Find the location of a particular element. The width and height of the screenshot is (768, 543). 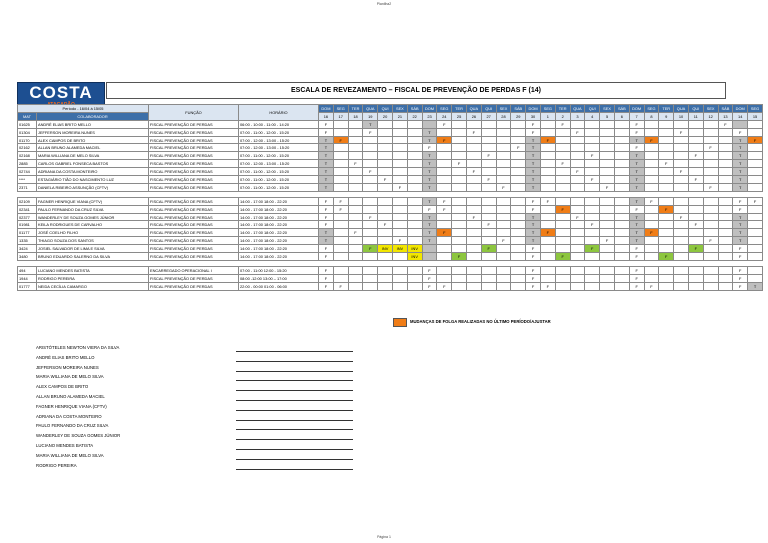

spacer-cell is located at coordinates (390, 263).